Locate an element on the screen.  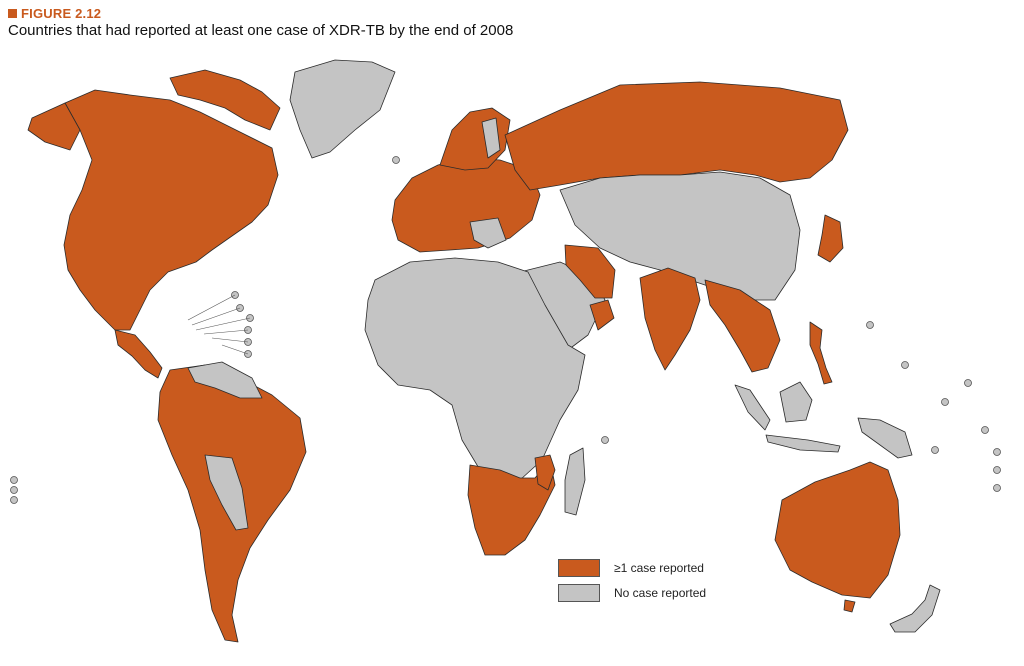
legend-swatch-not-reported is located at coordinates (579, 592).